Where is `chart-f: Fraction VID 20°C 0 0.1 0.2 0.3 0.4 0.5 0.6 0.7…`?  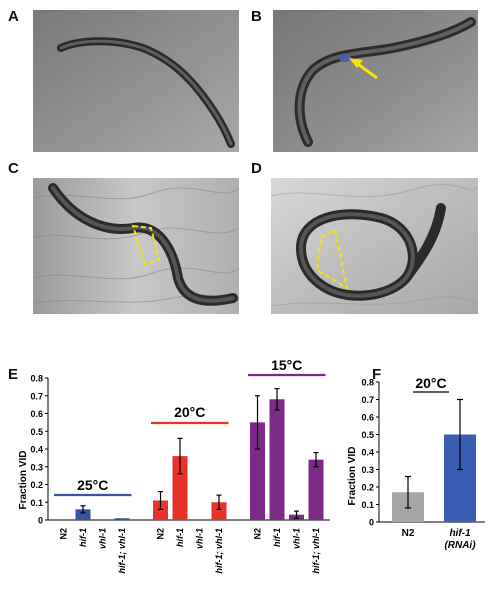 chart-f: Fraction VID 20°C 0 0.1 0.2 0.3 0.4 0.5 0.6 0.7… is located at coordinates (416, 463).